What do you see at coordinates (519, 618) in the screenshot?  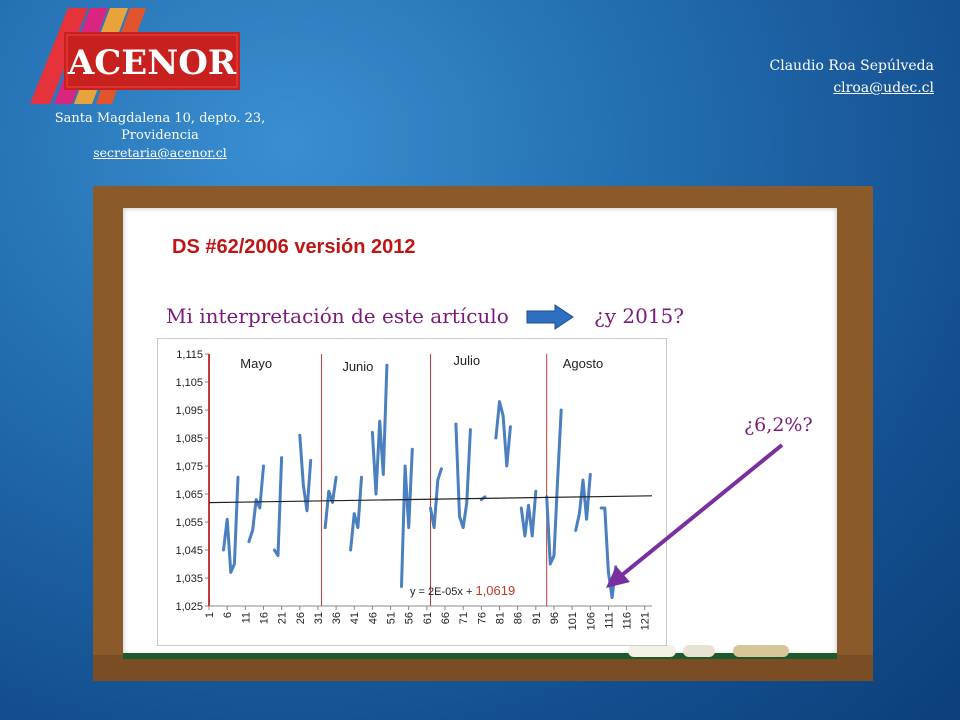 I see `x-tick-label: 86` at bounding box center [519, 618].